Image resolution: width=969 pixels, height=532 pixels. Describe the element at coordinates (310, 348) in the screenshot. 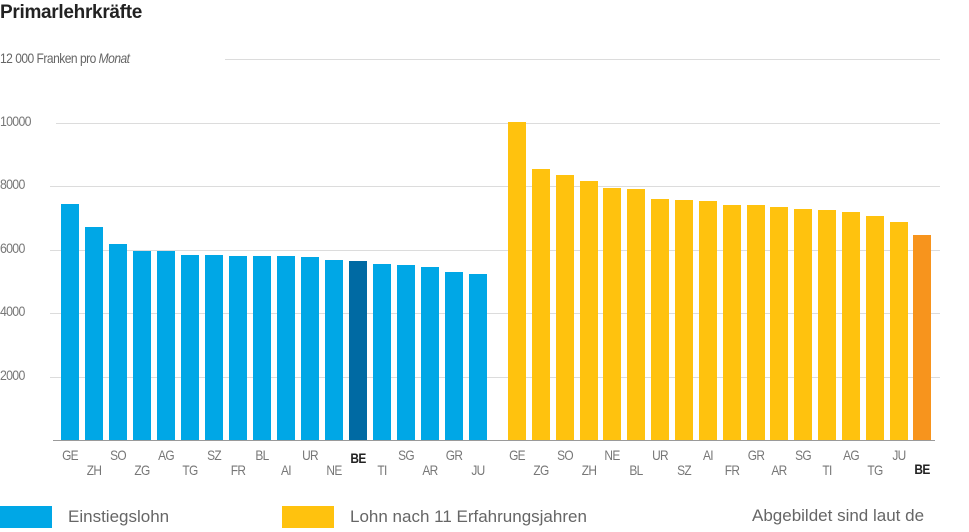

I see `bar-einstieg-ur` at that location.